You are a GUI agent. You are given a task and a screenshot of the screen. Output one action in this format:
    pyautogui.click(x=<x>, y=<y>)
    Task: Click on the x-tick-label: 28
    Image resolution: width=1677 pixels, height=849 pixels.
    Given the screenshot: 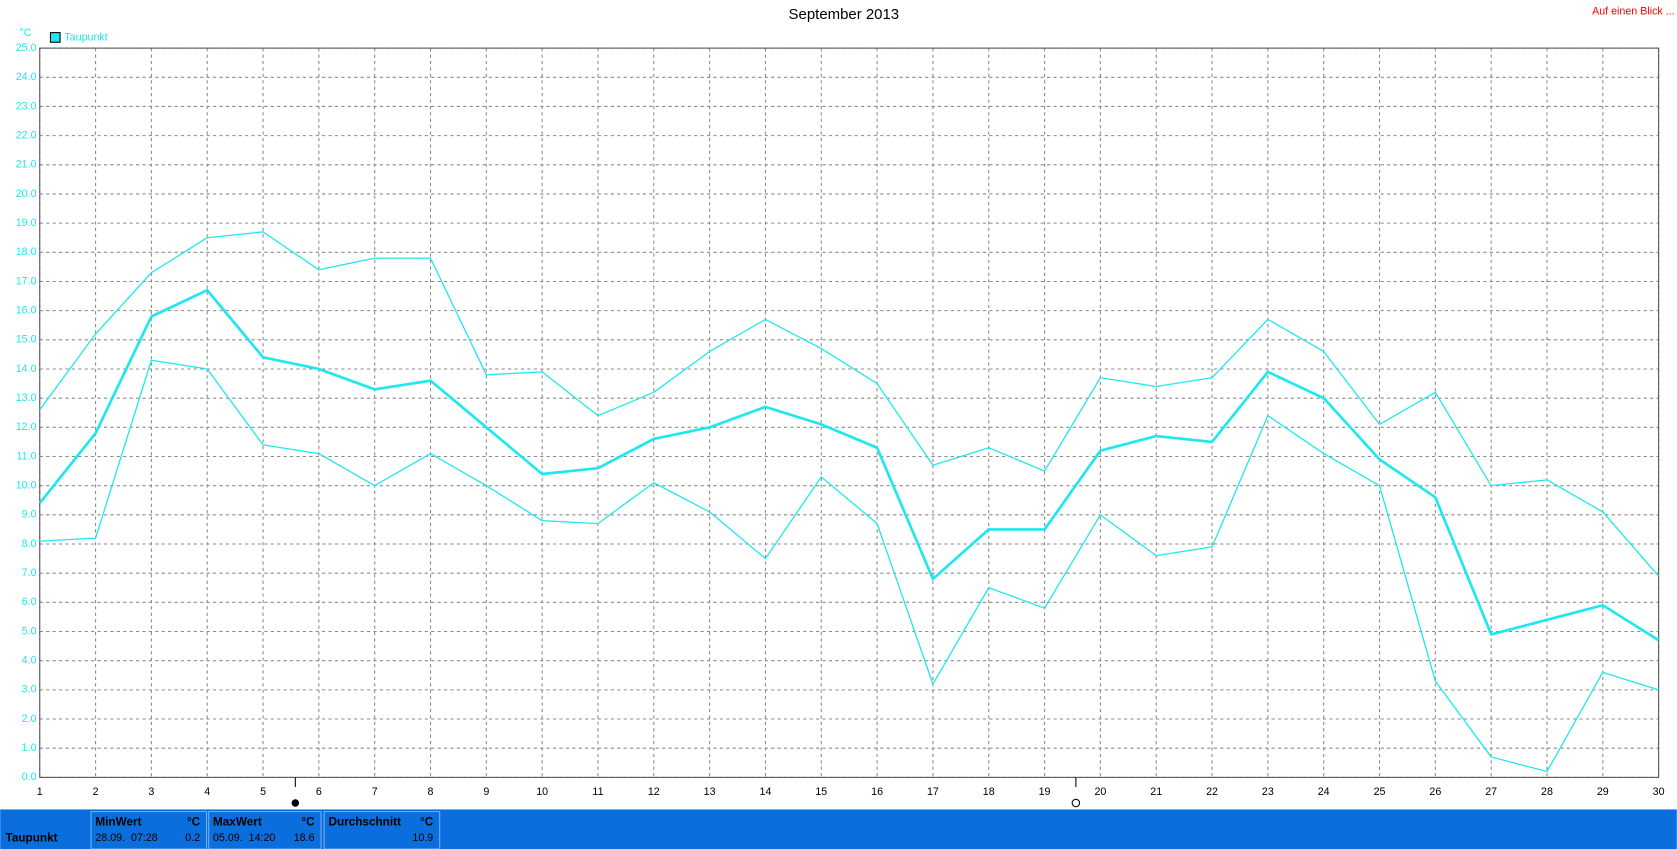 What is the action you would take?
    pyautogui.click(x=1547, y=792)
    